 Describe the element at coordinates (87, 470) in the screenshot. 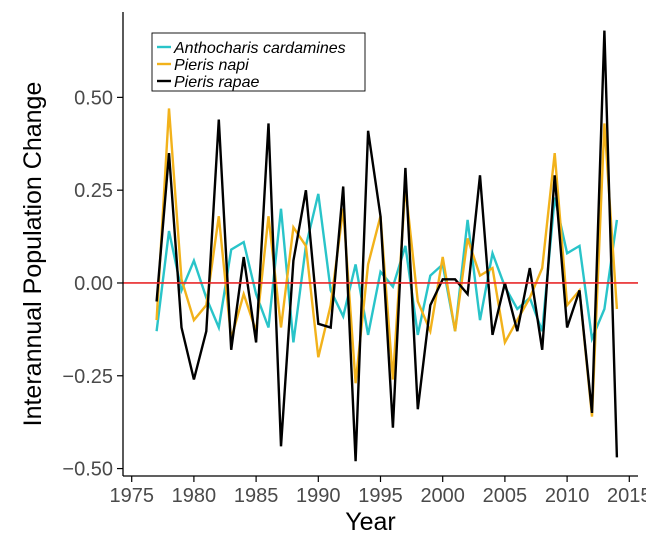

I see `y-tick-label: −0.50` at that location.